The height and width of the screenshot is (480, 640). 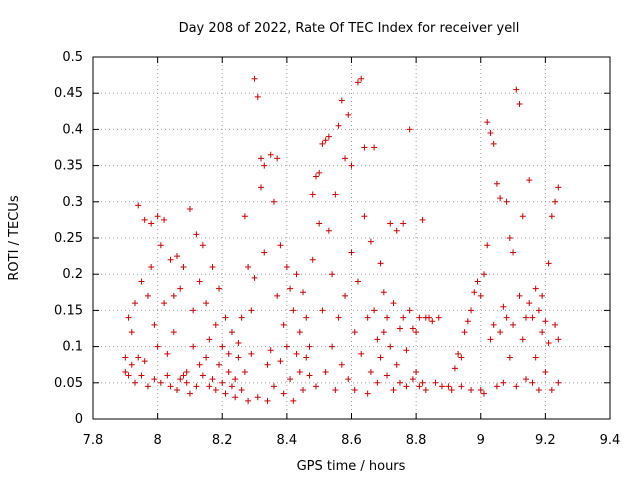 I want to click on y-tick-label: 0.15, so click(x=68, y=310).